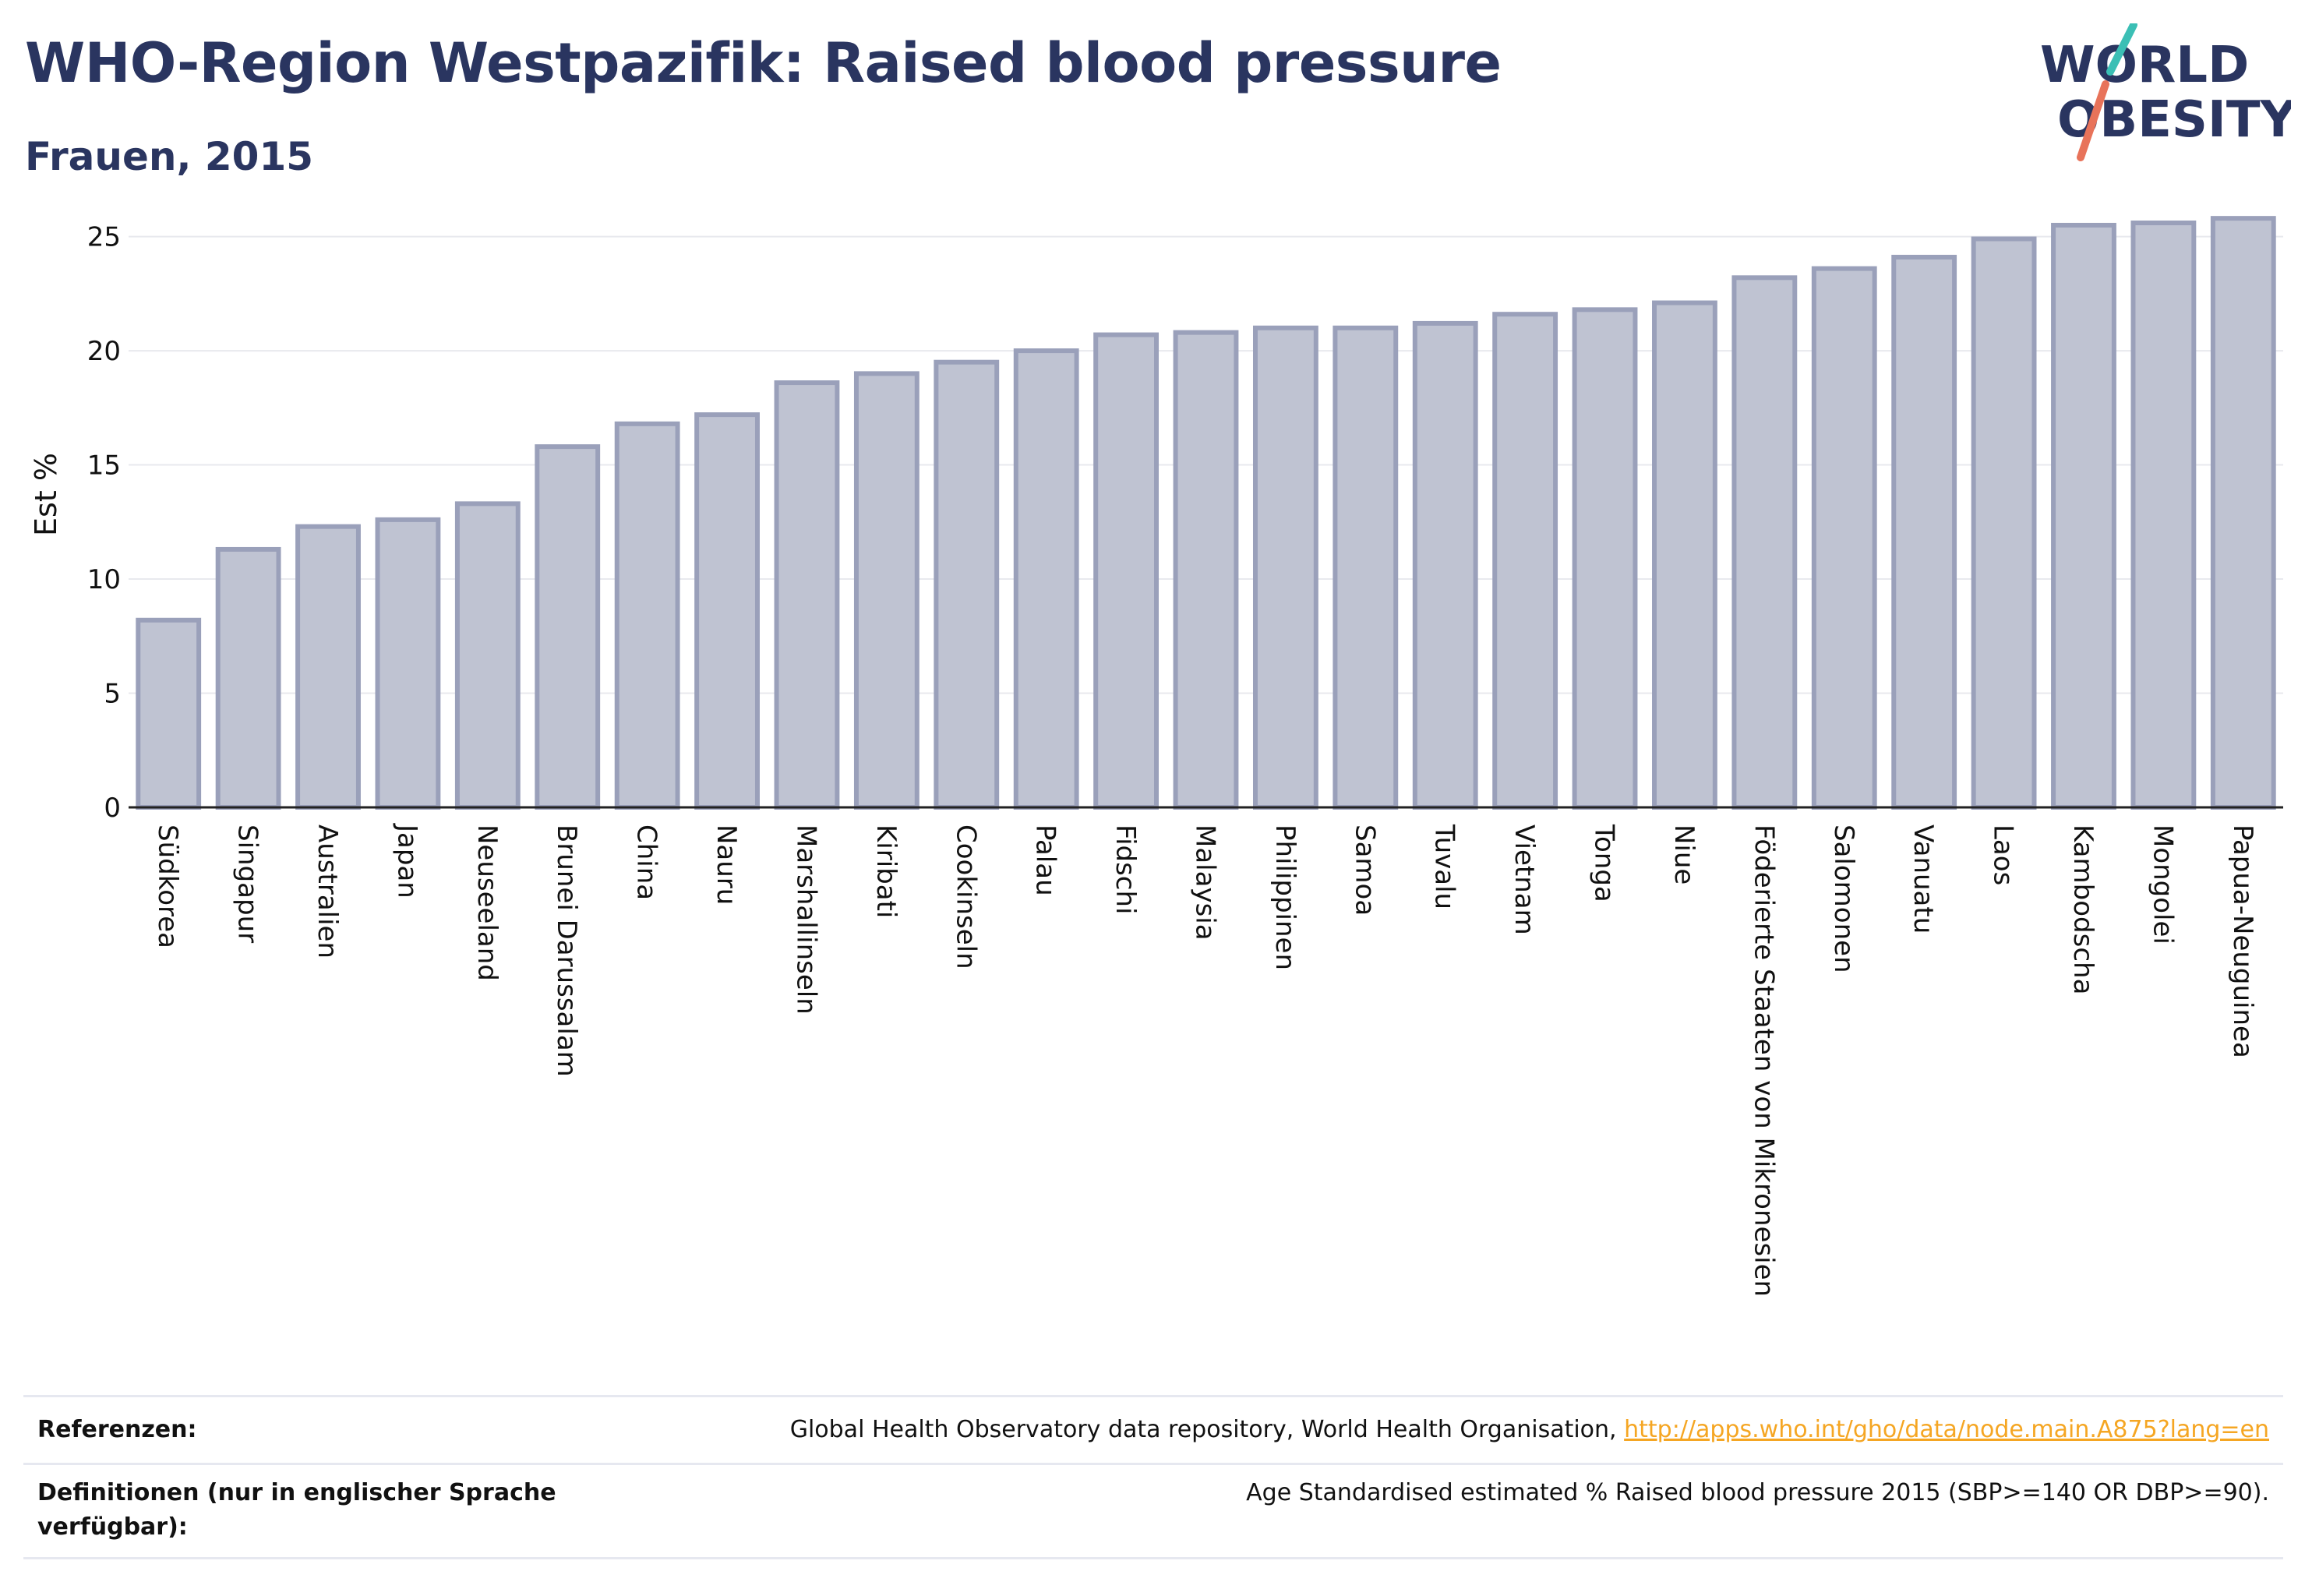 This screenshot has width=2305, height=1596. I want to click on x-category-label: Salomonen, so click(1843, 898).